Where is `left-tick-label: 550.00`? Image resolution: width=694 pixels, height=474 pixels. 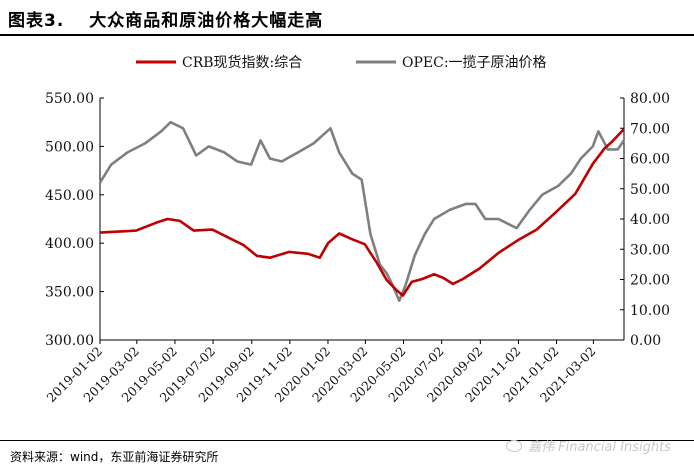
left-tick-label: 550.00 is located at coordinates (69, 99).